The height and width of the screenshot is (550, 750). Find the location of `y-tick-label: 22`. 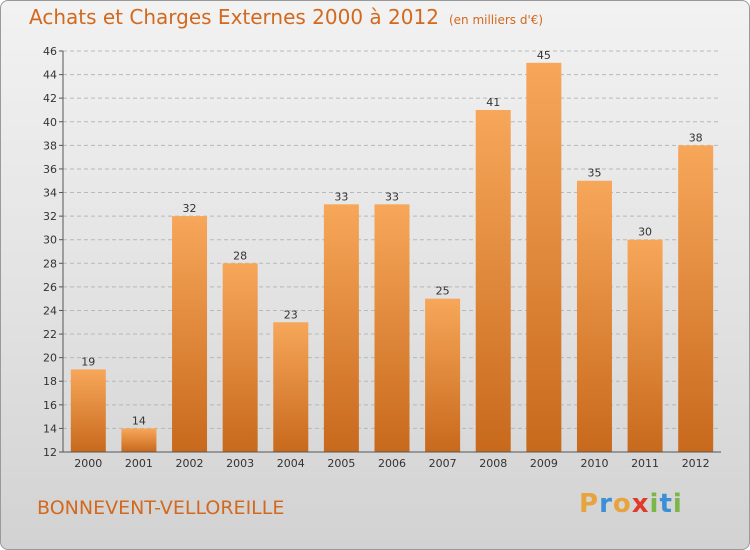

y-tick-label: 22 is located at coordinates (50, 334).